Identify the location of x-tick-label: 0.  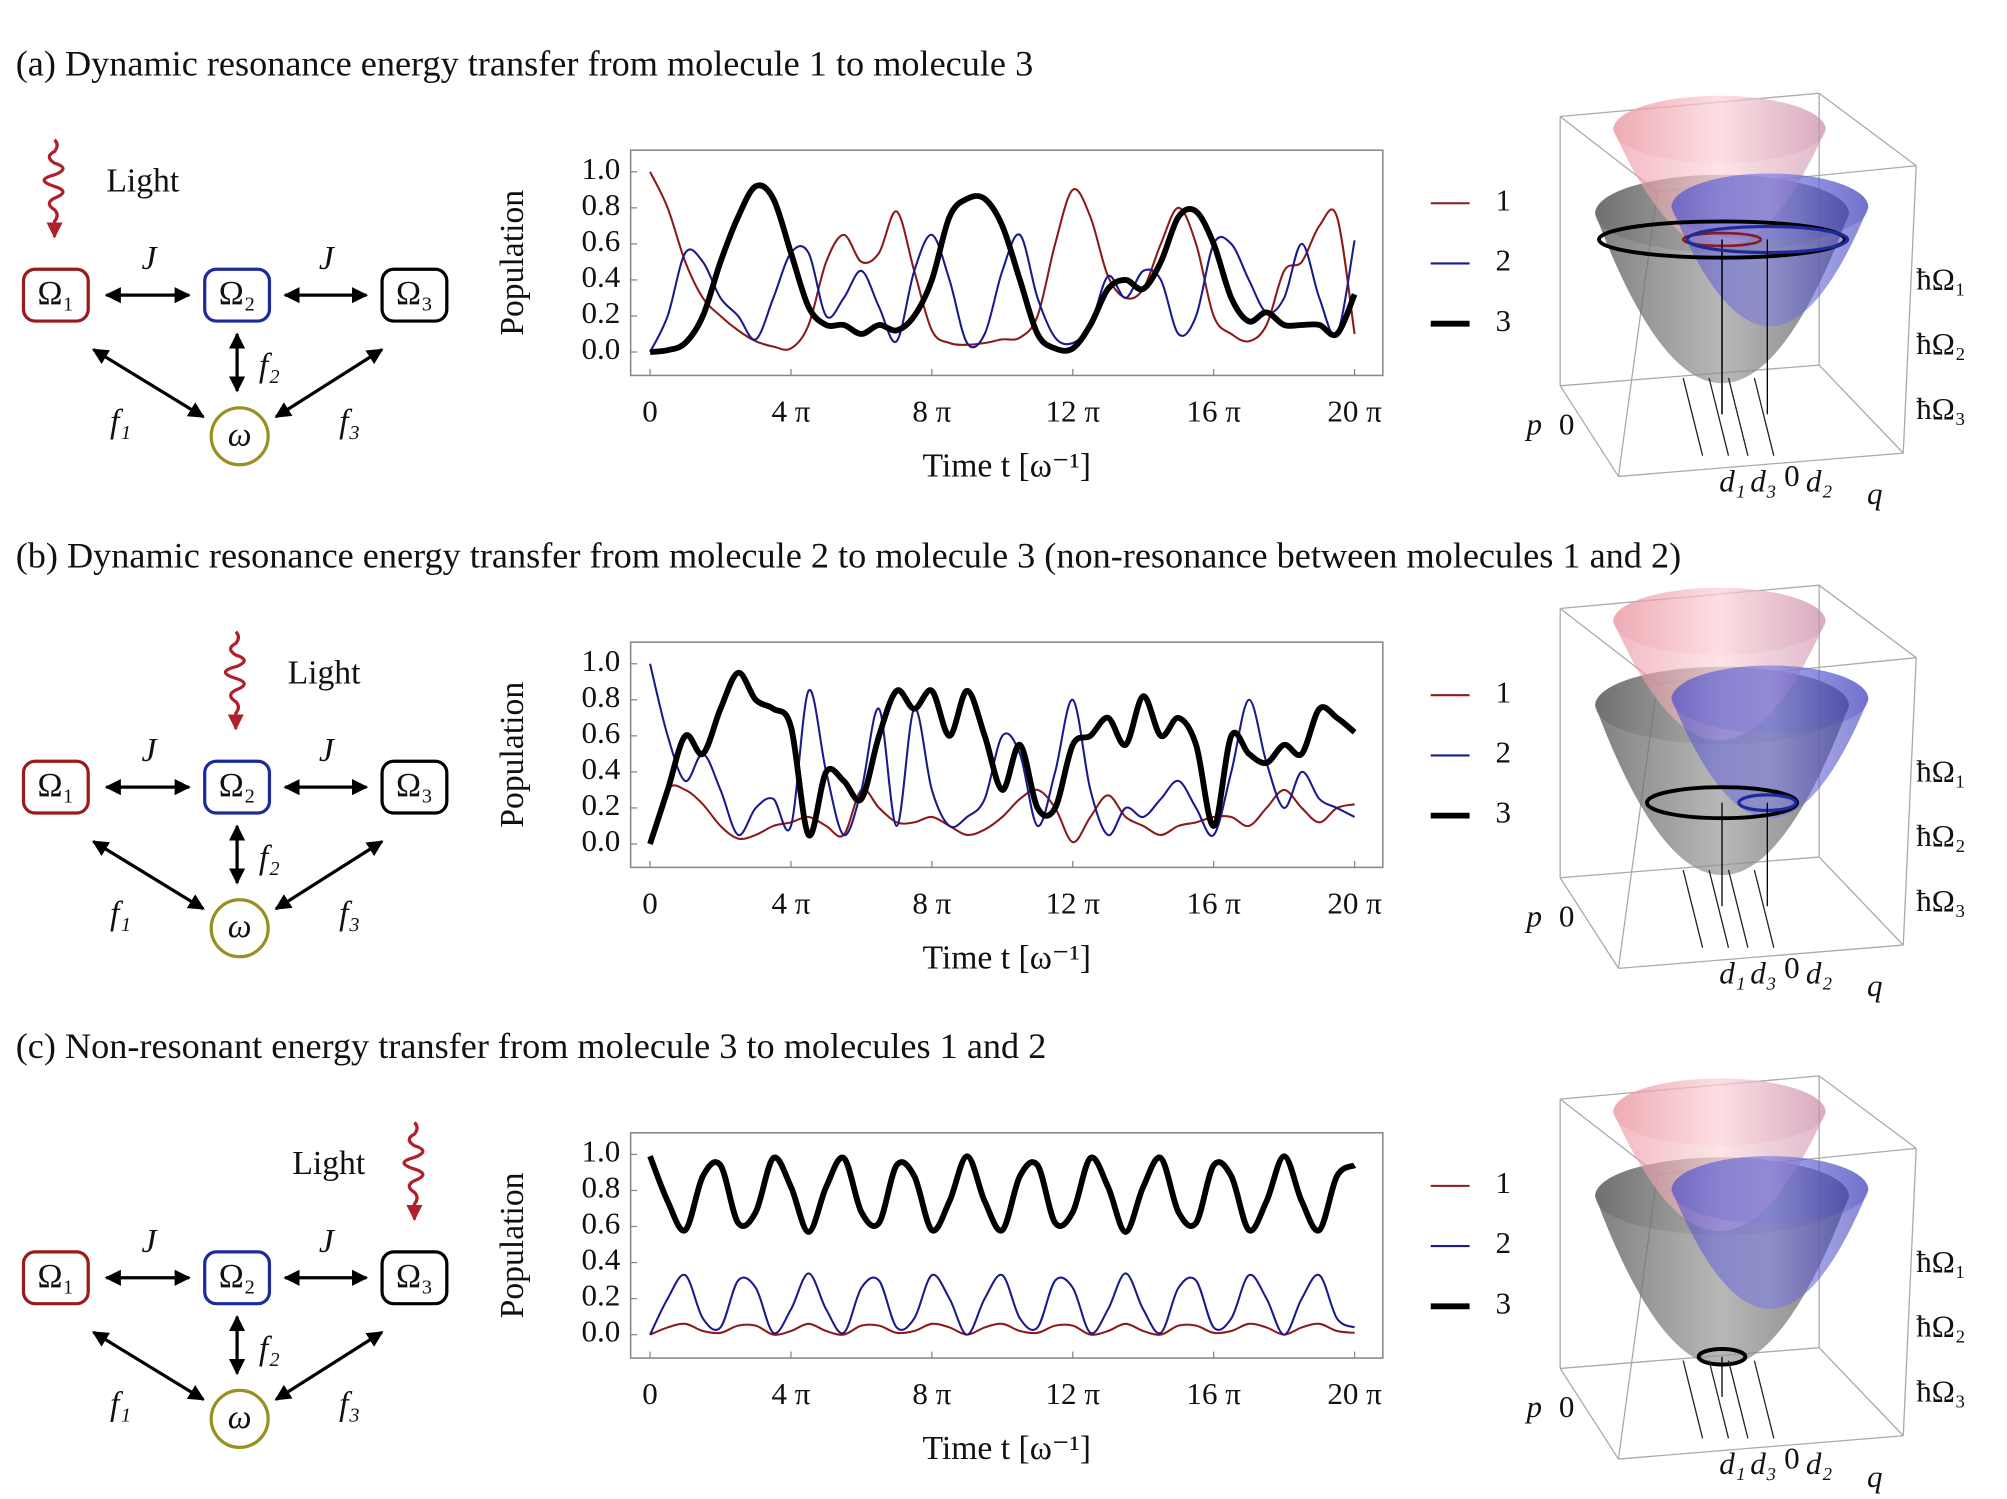
(650, 410).